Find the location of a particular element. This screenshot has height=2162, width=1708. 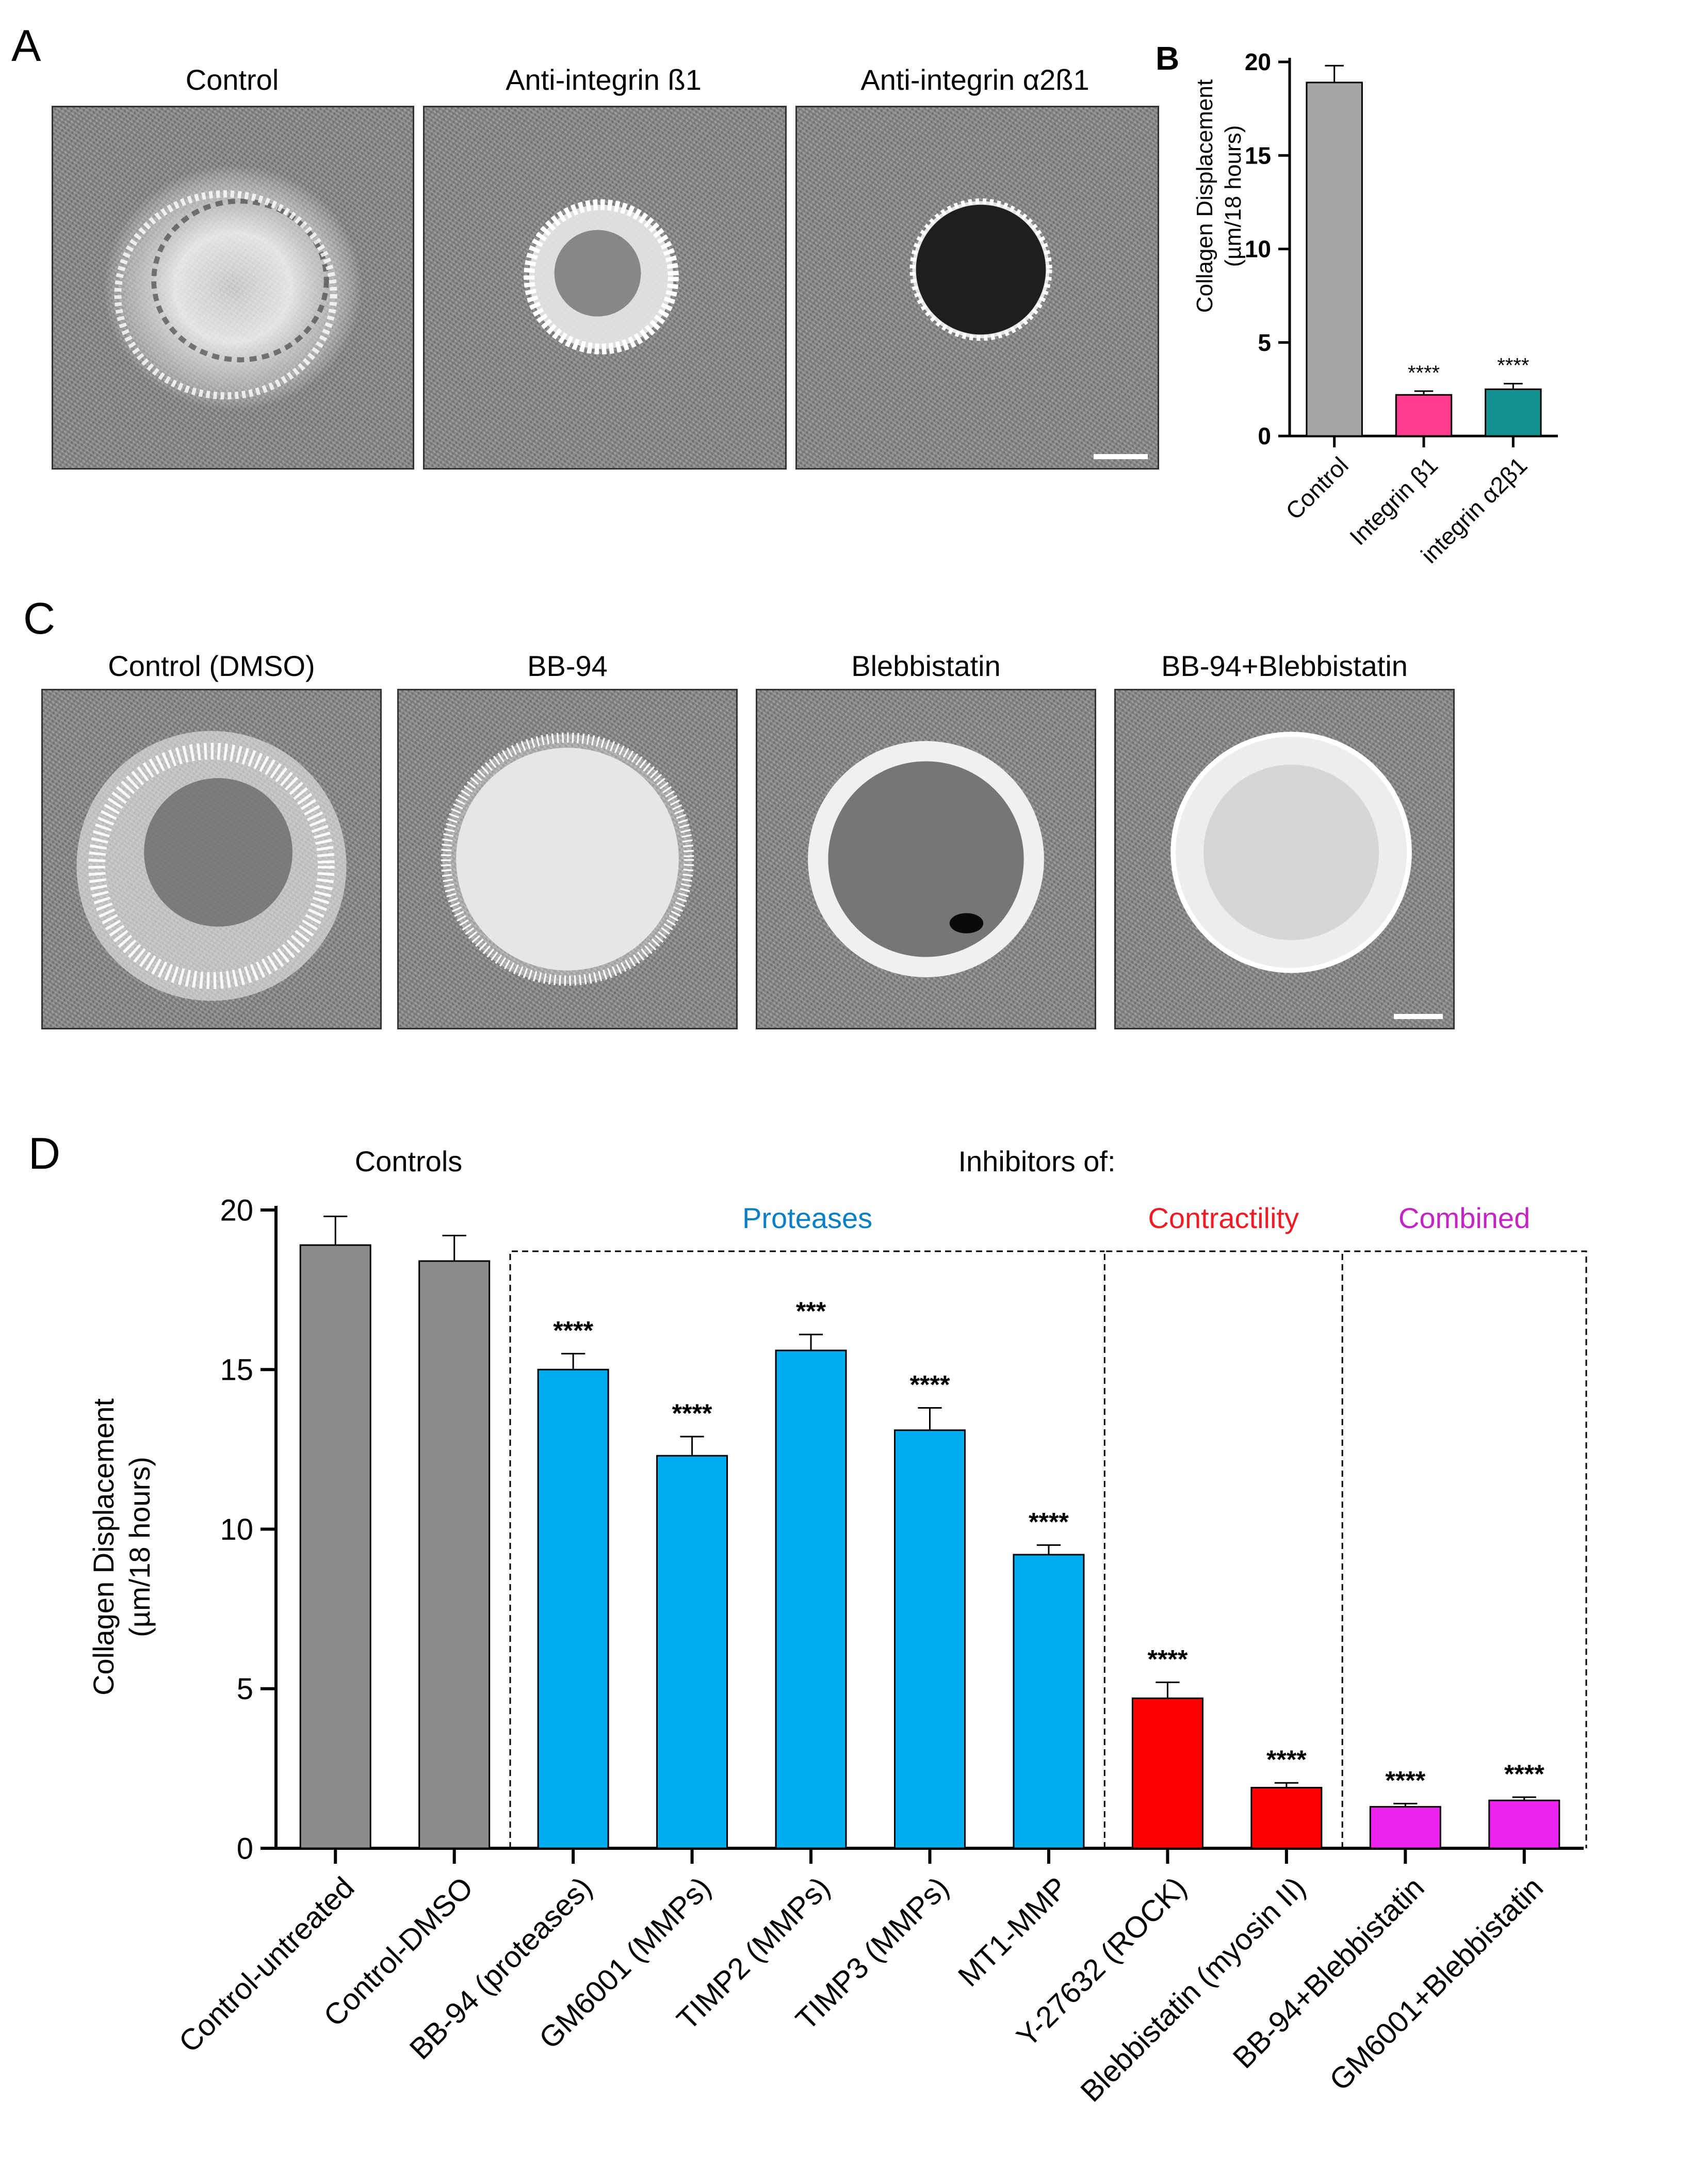

panel-letter-b: B is located at coordinates (1167, 58).